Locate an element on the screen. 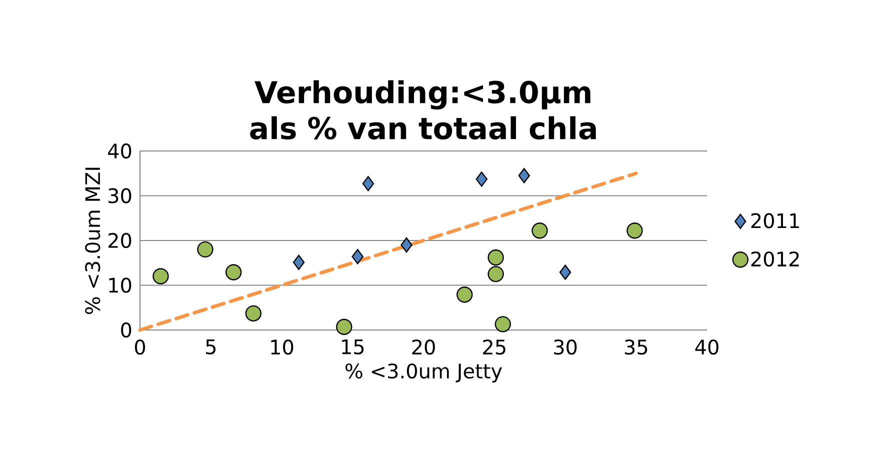 This screenshot has height=450, width=872. y-tick-label: 0 is located at coordinates (126, 330).